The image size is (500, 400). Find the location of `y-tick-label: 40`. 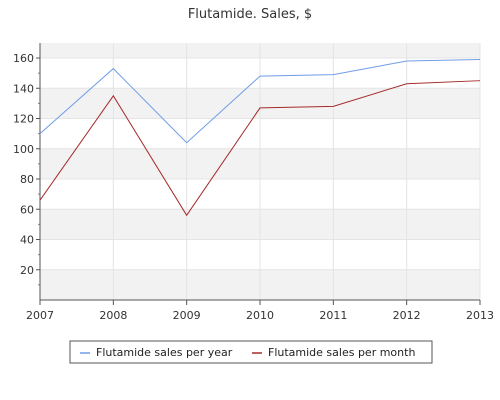

y-tick-label: 40 is located at coordinates (27, 240).